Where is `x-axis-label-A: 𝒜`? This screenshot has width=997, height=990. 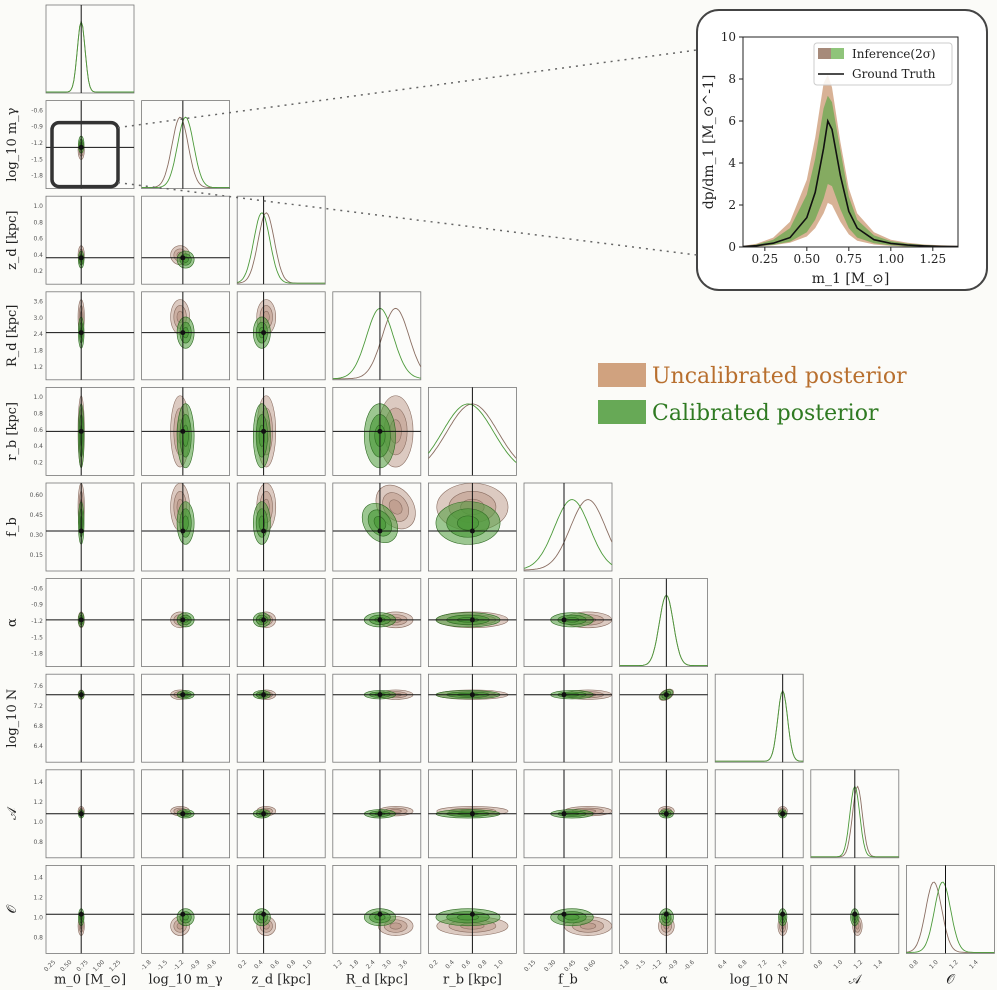 x-axis-label-A: 𝒜 is located at coordinates (856, 979).